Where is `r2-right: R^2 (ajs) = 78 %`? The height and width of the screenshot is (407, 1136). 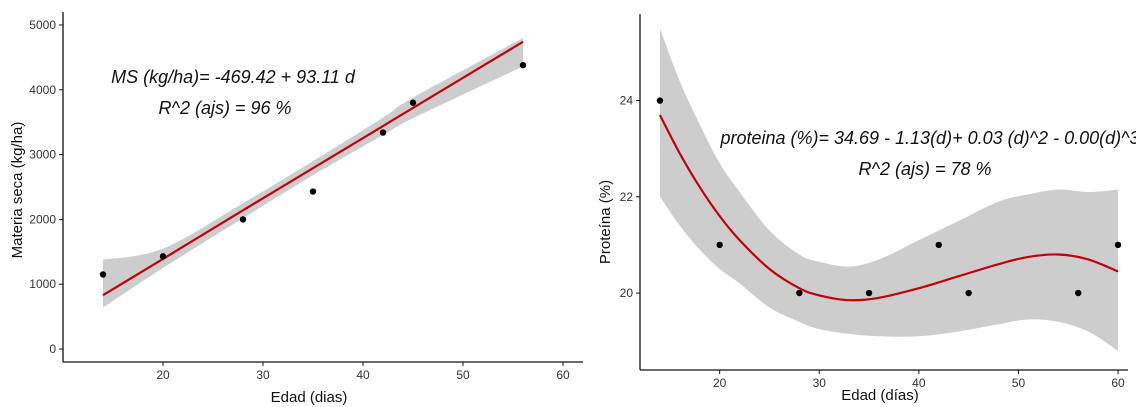
r2-right: R^2 (ajs) = 78 % is located at coordinates (925, 169).